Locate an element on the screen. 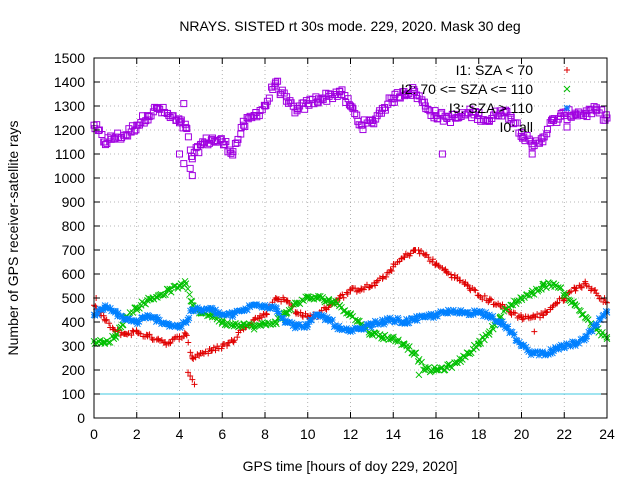 The image size is (640, 480). x-tick-label: 6 is located at coordinates (222, 434).